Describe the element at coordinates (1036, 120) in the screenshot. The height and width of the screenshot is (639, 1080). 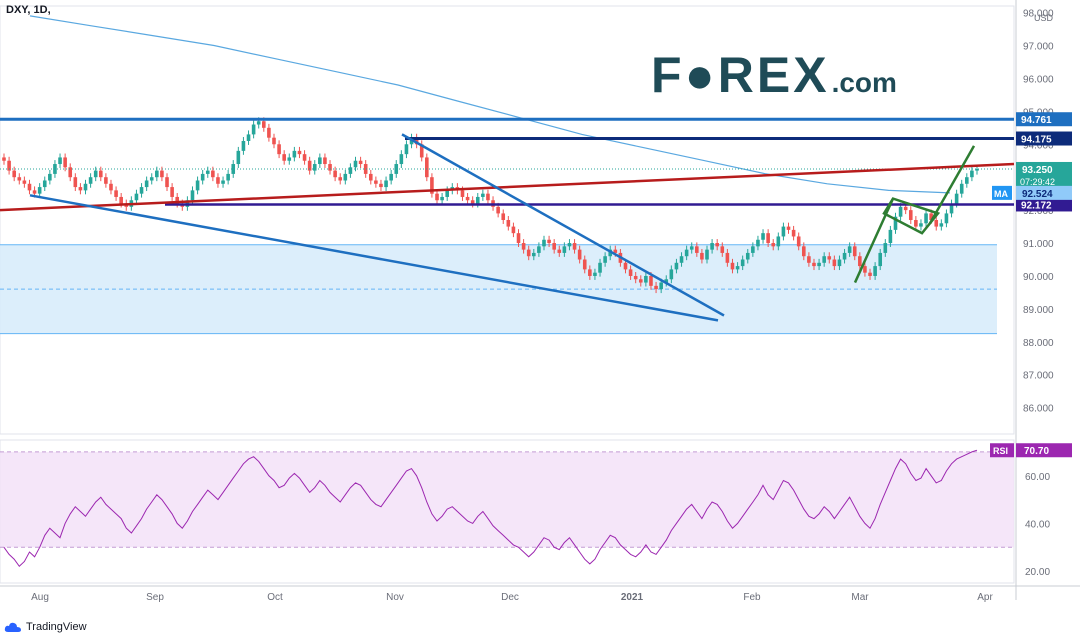
I see `level-tag-94761: 94.761` at that location.